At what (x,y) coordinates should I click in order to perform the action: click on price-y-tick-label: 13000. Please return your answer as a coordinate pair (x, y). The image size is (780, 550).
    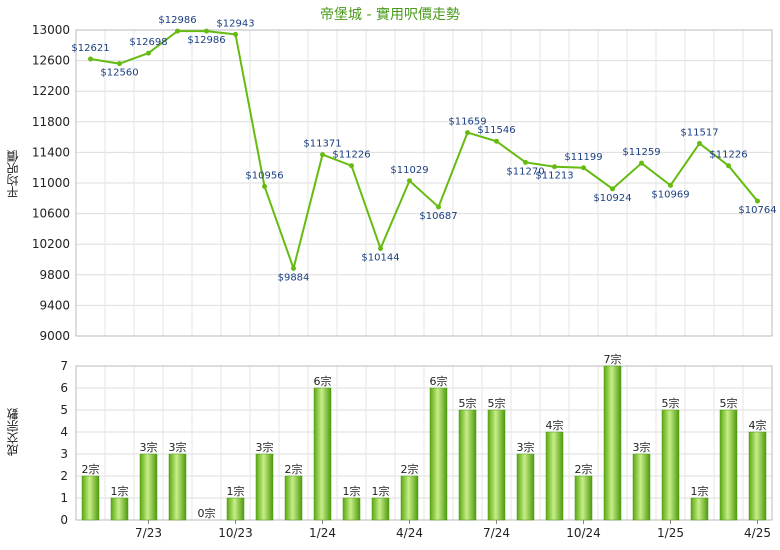
    Looking at the image, I should click on (51, 30).